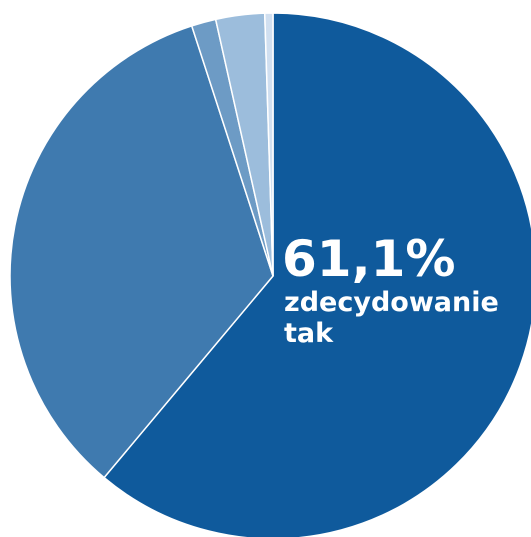 Image resolution: width=531 pixels, height=537 pixels. Describe the element at coordinates (368, 259) in the screenshot. I see `slice-value-label: 61,1%` at that location.